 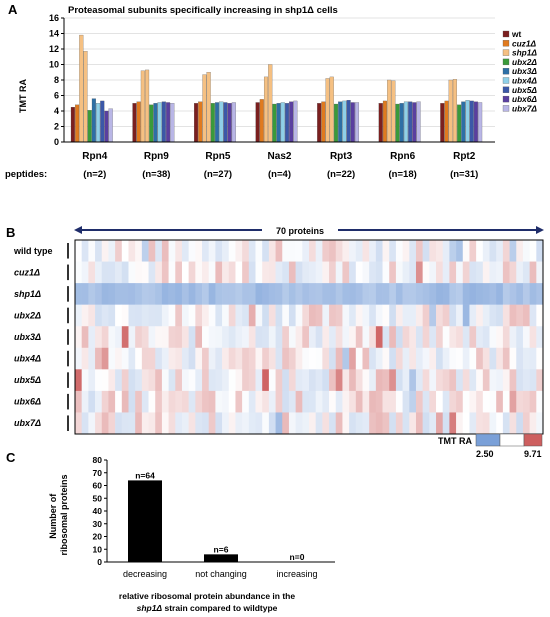 What do you see at coordinates (27, 315) in the screenshot?
I see `heatmap-row-label: ubx2Δ` at bounding box center [27, 315].